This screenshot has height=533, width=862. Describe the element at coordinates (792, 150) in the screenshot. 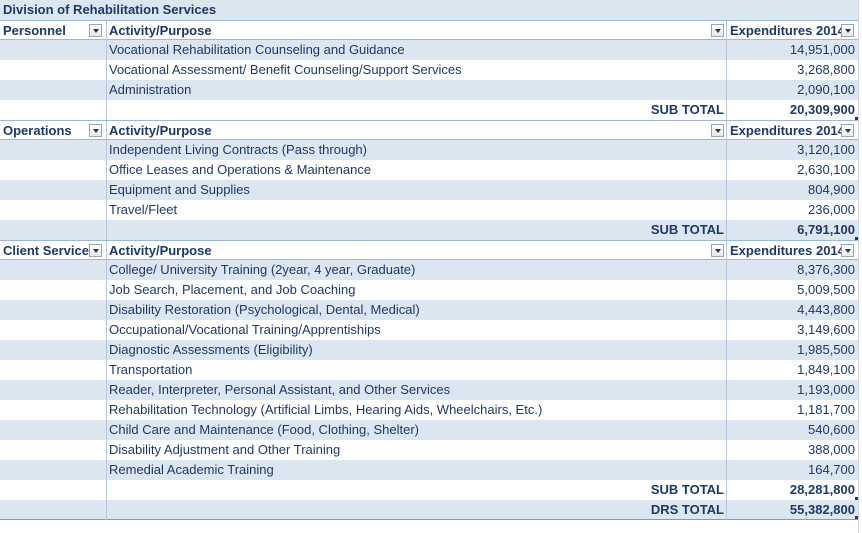

I see `amount-cell: 3,120,100` at that location.